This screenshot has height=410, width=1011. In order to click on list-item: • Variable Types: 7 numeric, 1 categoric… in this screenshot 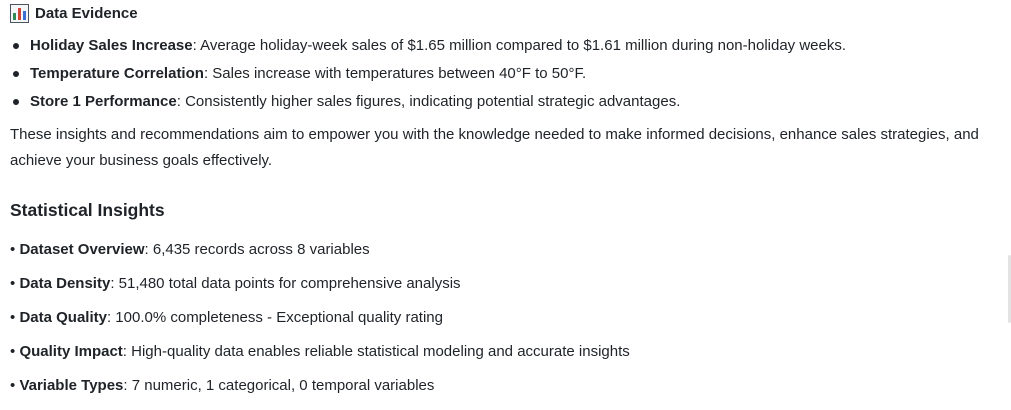, I will do `click(320, 390)`.